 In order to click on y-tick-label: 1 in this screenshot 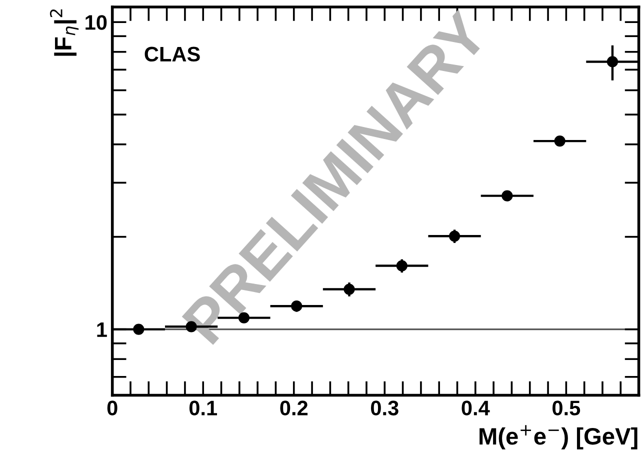, I will do `click(102, 329)`.